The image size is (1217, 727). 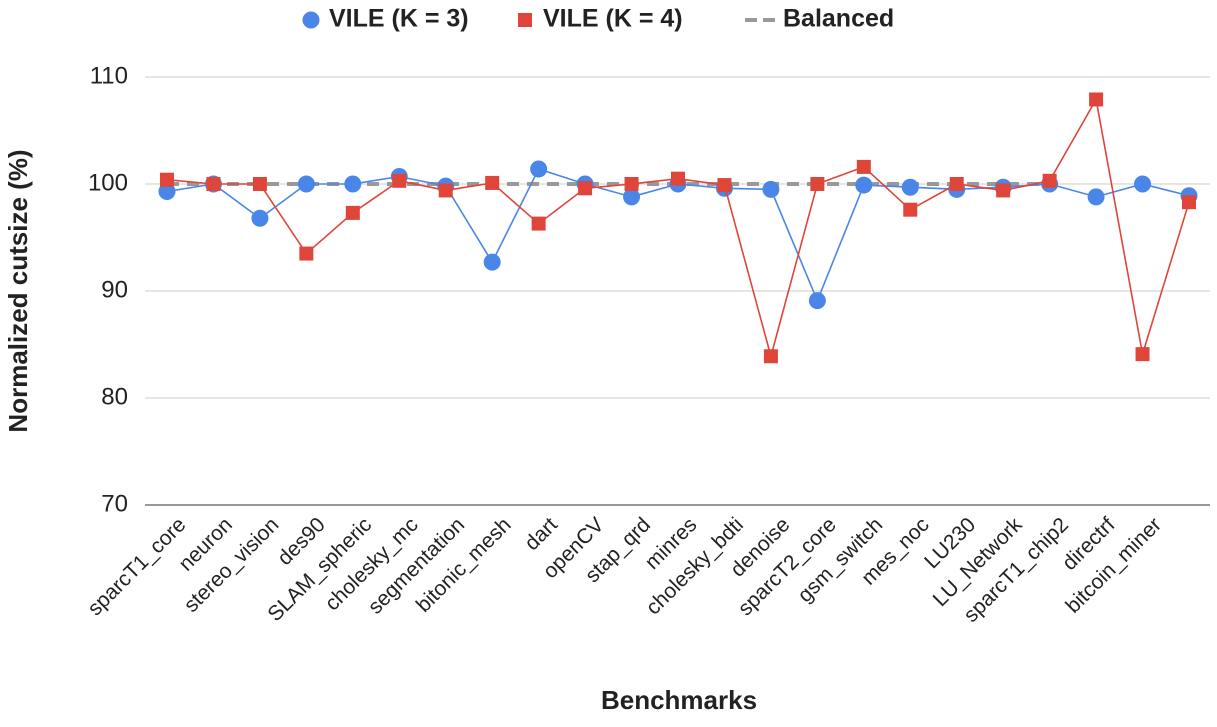 What do you see at coordinates (18, 290) in the screenshot?
I see `y-axis-title: Normalized cutsize (%)` at bounding box center [18, 290].